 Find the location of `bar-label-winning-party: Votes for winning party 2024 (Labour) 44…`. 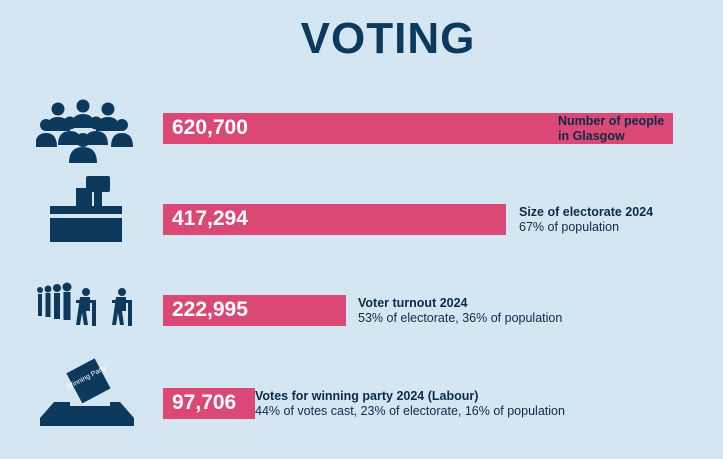

bar-label-winning-party: Votes for winning party 2024 (Labour) 44… is located at coordinates (410, 403).